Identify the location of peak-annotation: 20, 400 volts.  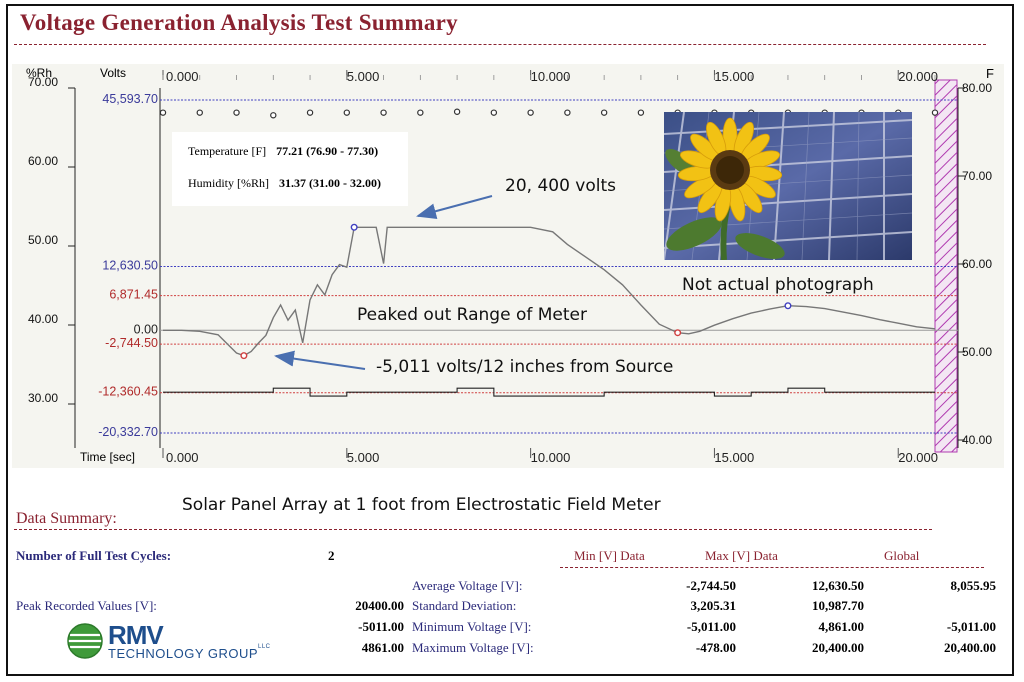
(560, 186).